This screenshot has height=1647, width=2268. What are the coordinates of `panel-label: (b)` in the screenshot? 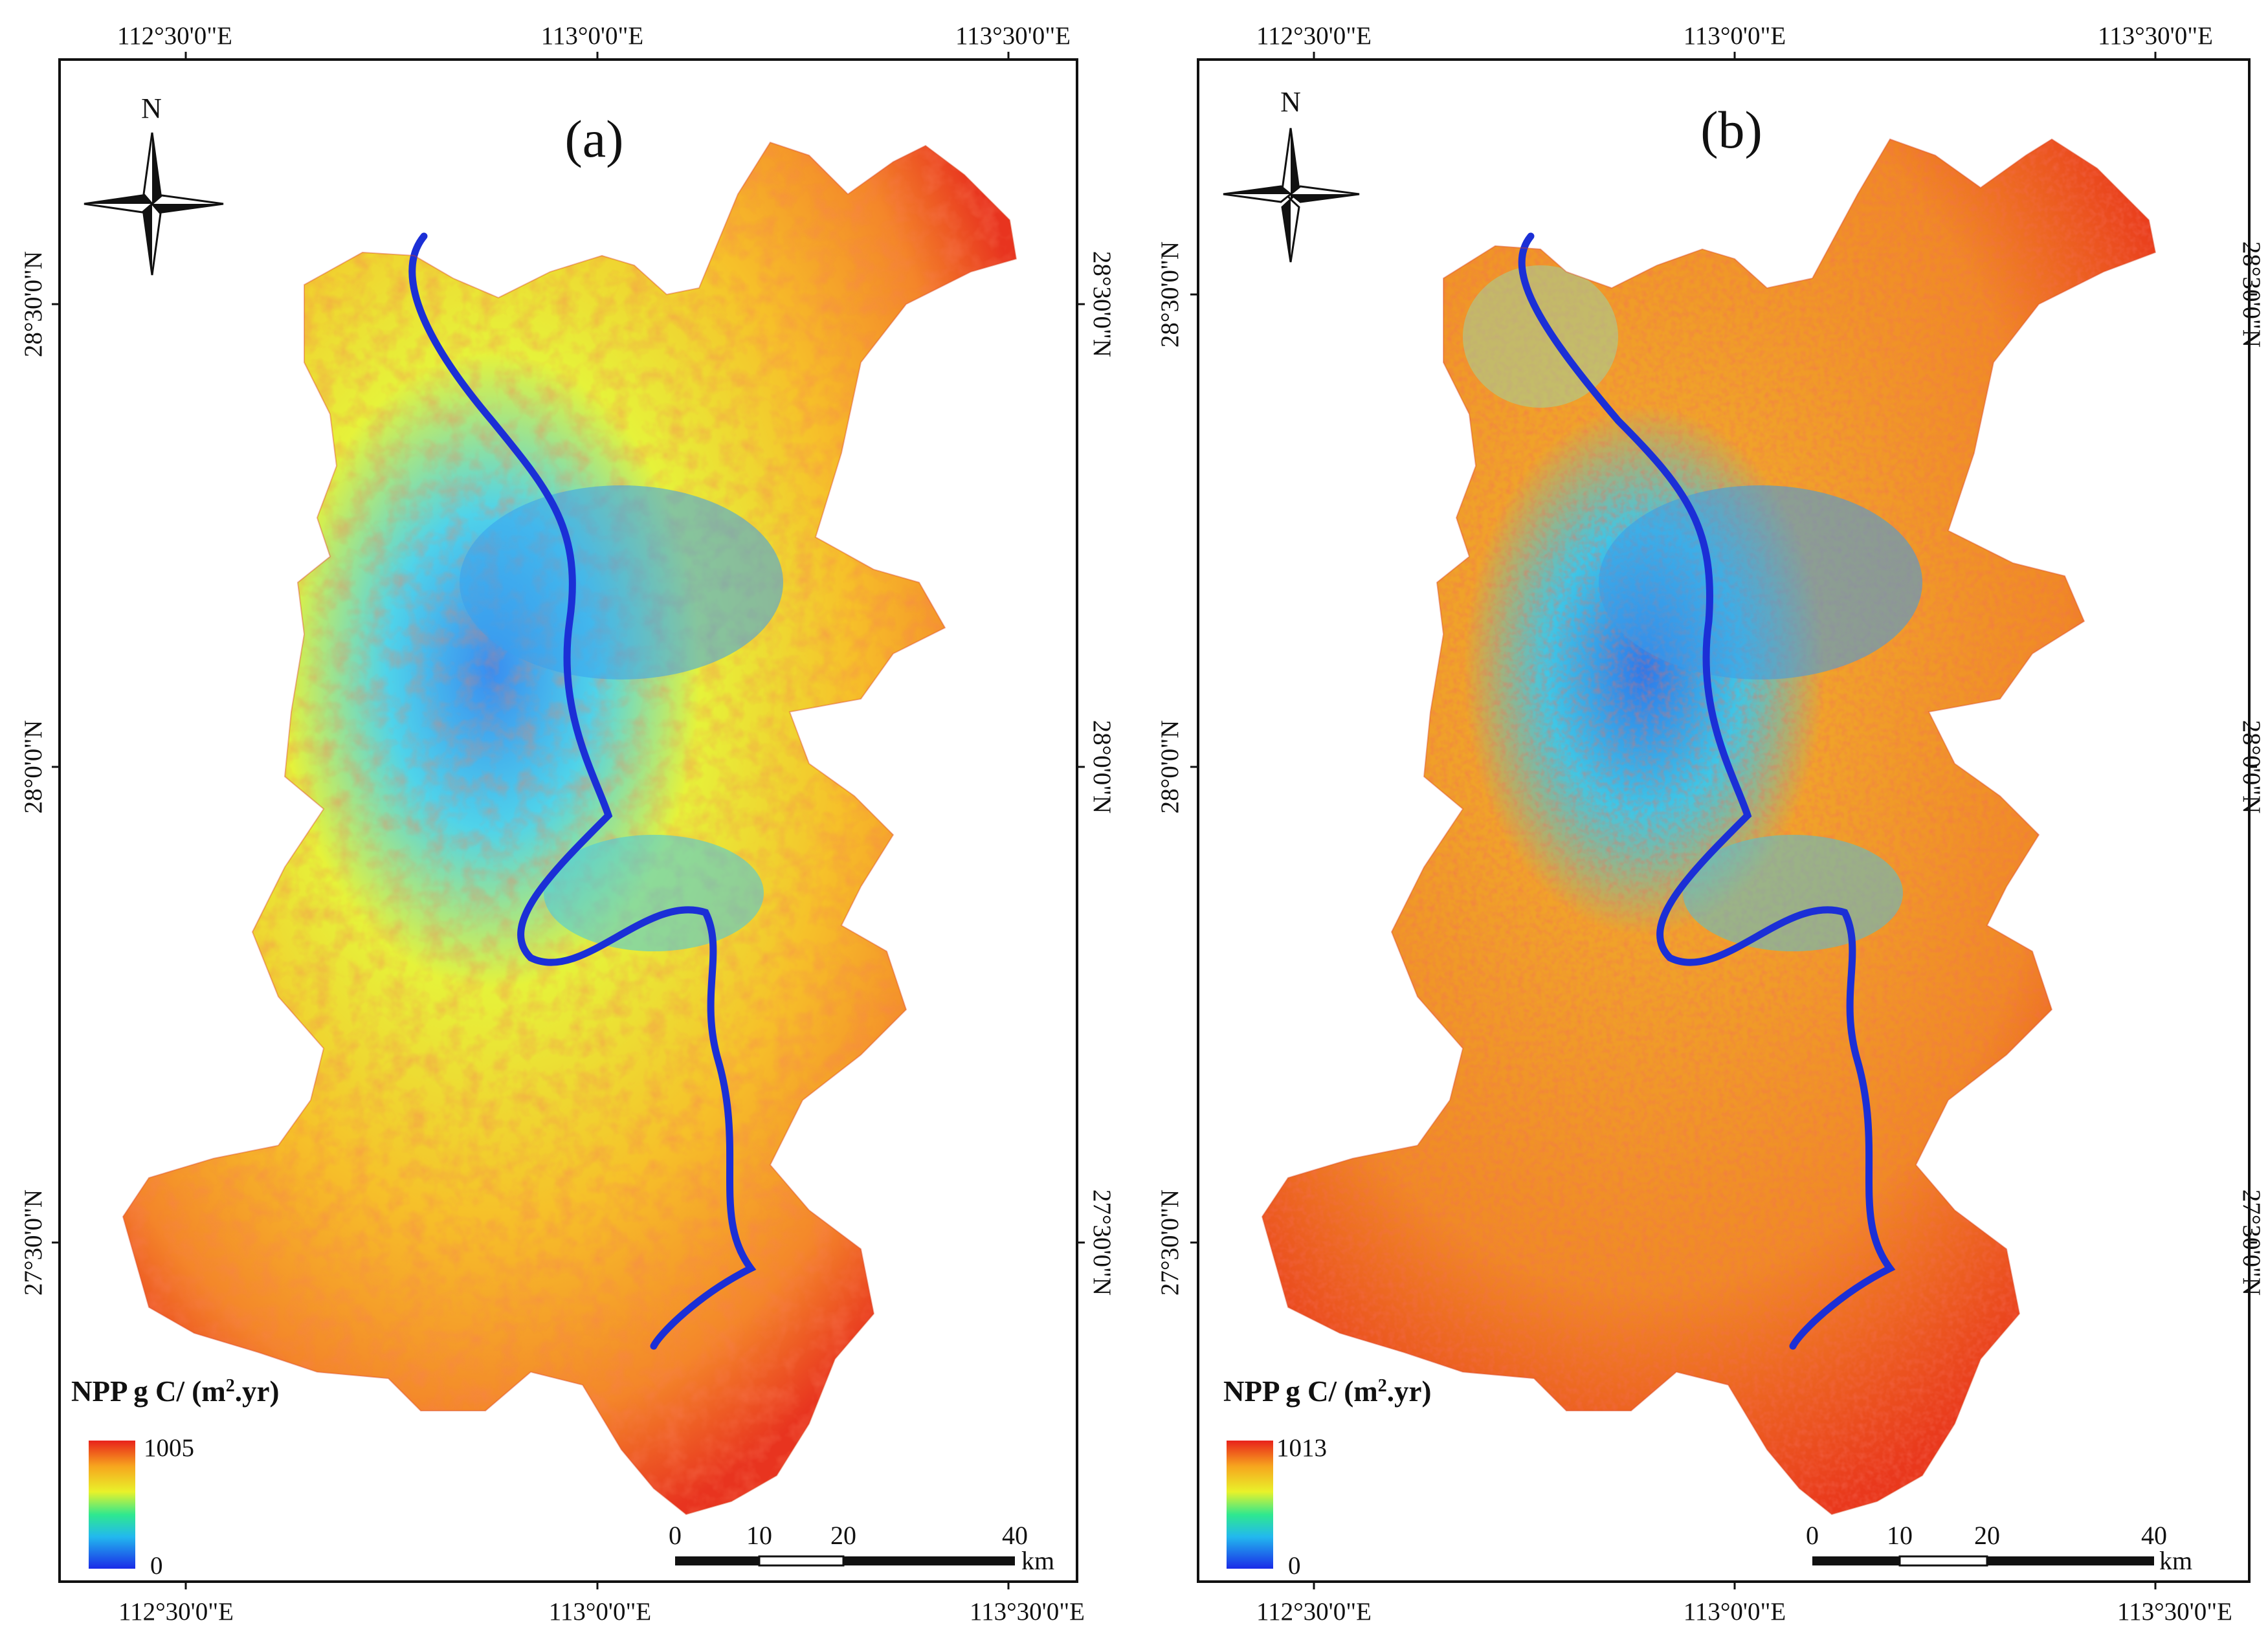 It's located at (1731, 129).